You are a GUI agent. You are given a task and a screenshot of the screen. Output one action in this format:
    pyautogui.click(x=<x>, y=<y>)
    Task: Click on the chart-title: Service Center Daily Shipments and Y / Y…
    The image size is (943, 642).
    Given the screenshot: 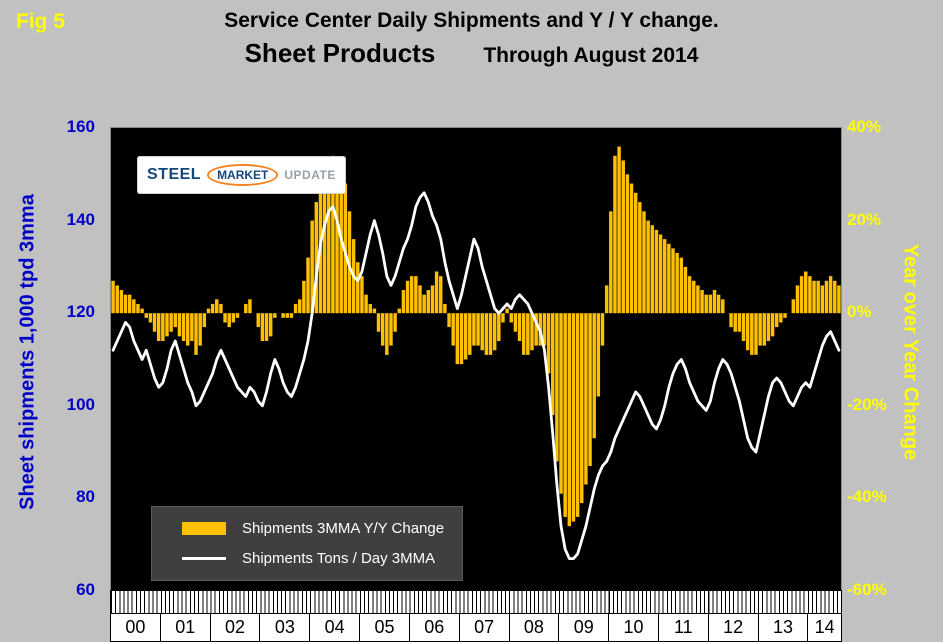 What is the action you would take?
    pyautogui.click(x=471, y=20)
    